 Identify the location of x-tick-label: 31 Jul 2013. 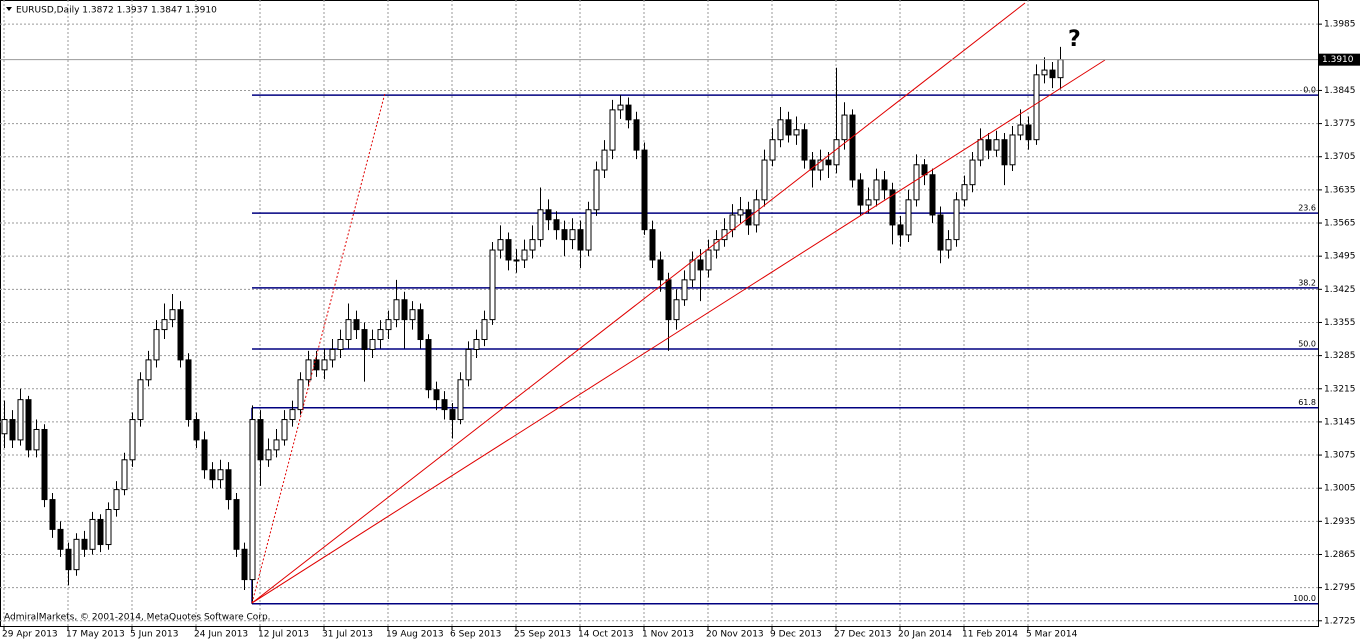
(347, 635).